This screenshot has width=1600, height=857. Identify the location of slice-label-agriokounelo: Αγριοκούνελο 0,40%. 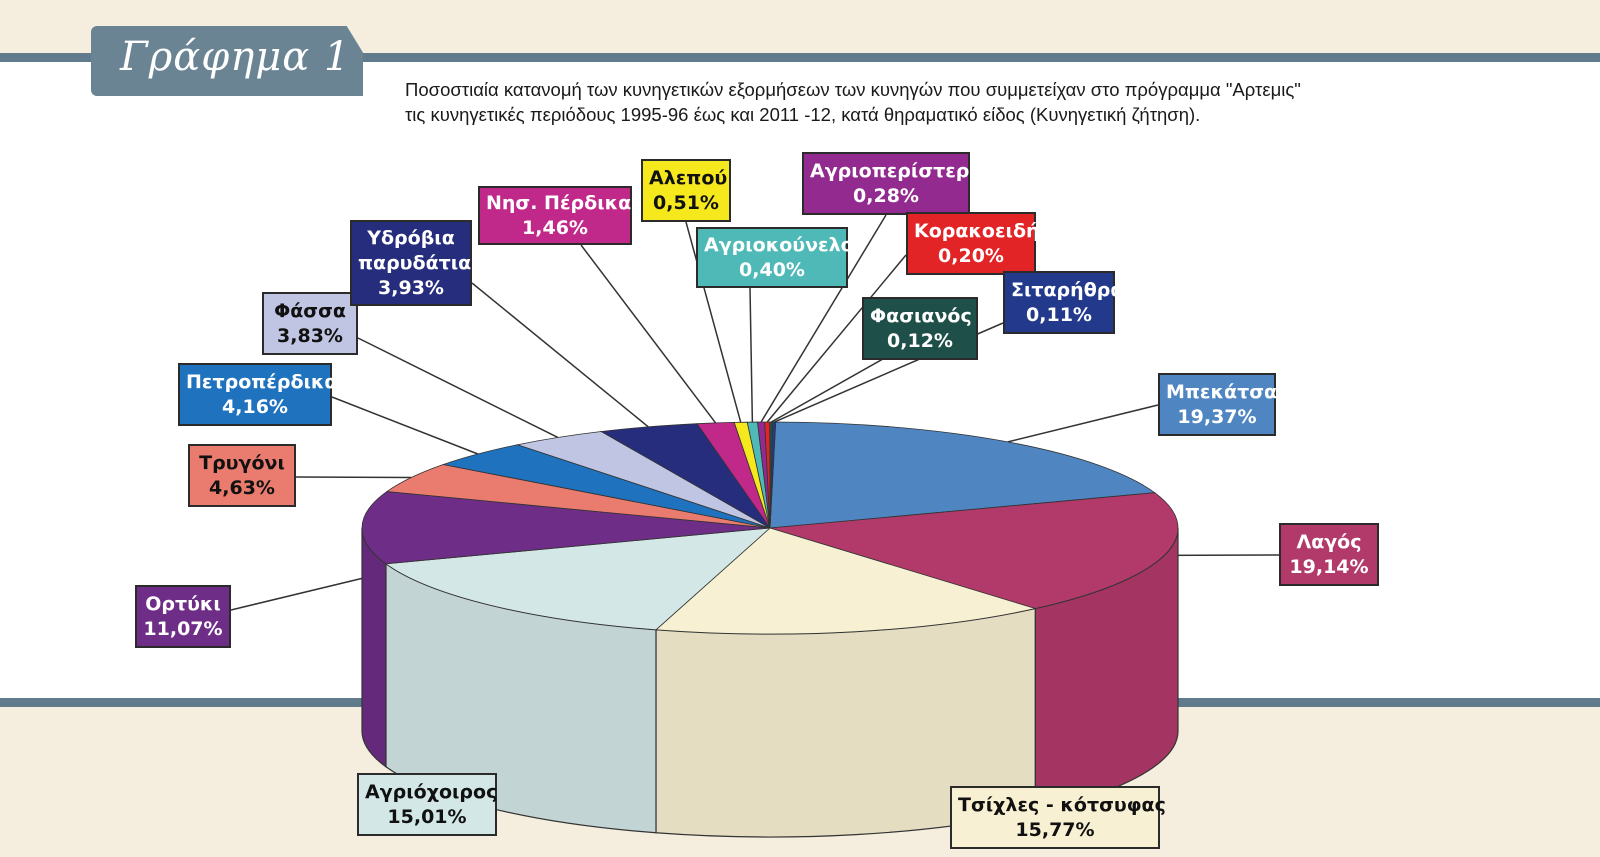
(775, 257).